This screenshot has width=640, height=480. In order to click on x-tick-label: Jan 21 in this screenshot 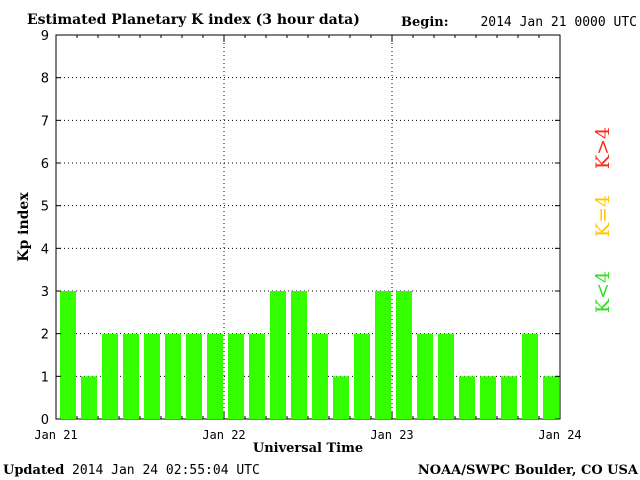, I will do `click(55, 435)`.